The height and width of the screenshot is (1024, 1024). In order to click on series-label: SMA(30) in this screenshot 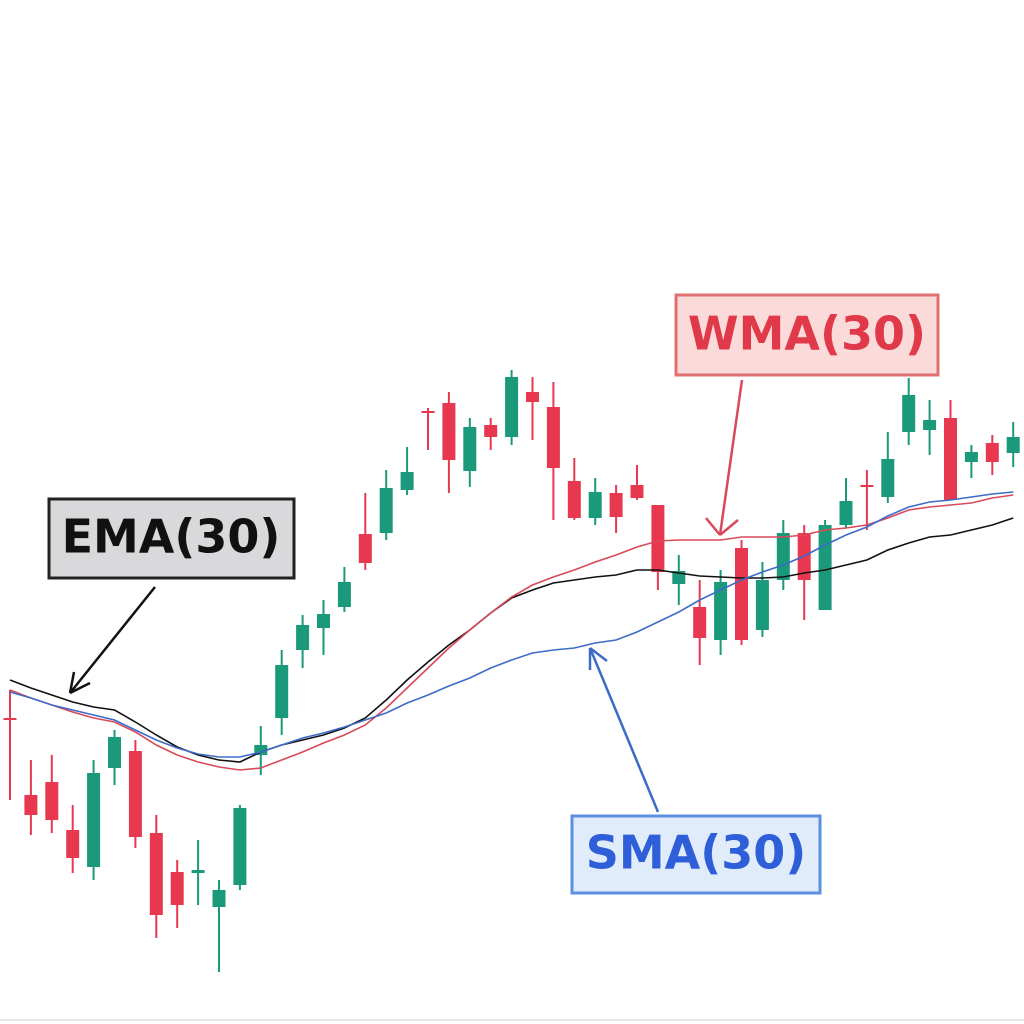, I will do `click(696, 853)`.